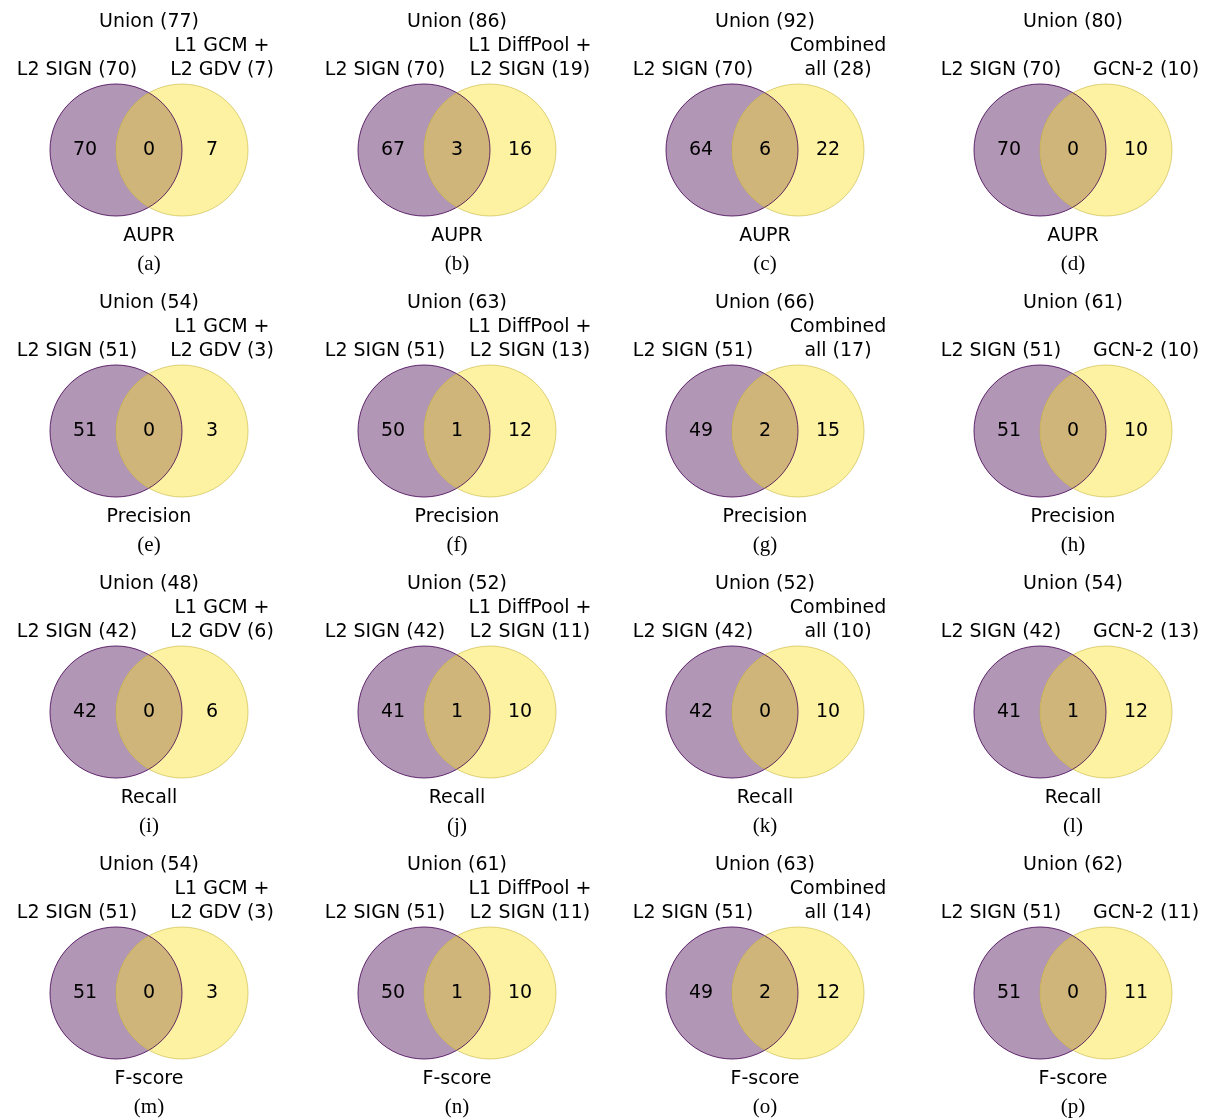 This screenshot has width=1205, height=1120. Describe the element at coordinates (765, 428) in the screenshot. I see `data-label: 2` at that location.